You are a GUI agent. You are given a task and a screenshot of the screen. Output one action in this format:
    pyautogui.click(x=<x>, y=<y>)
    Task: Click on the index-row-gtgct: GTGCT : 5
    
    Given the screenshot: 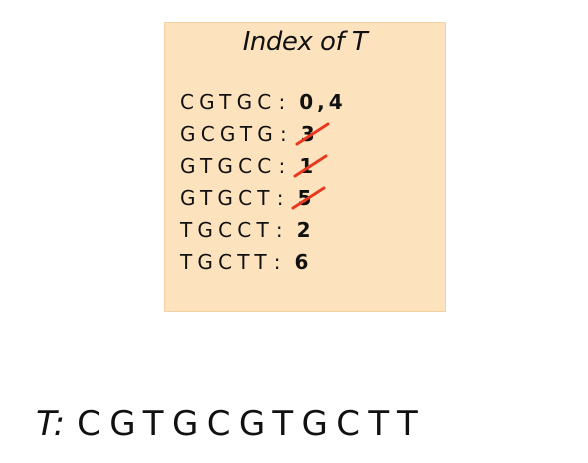 What is the action you would take?
    pyautogui.click(x=253, y=198)
    